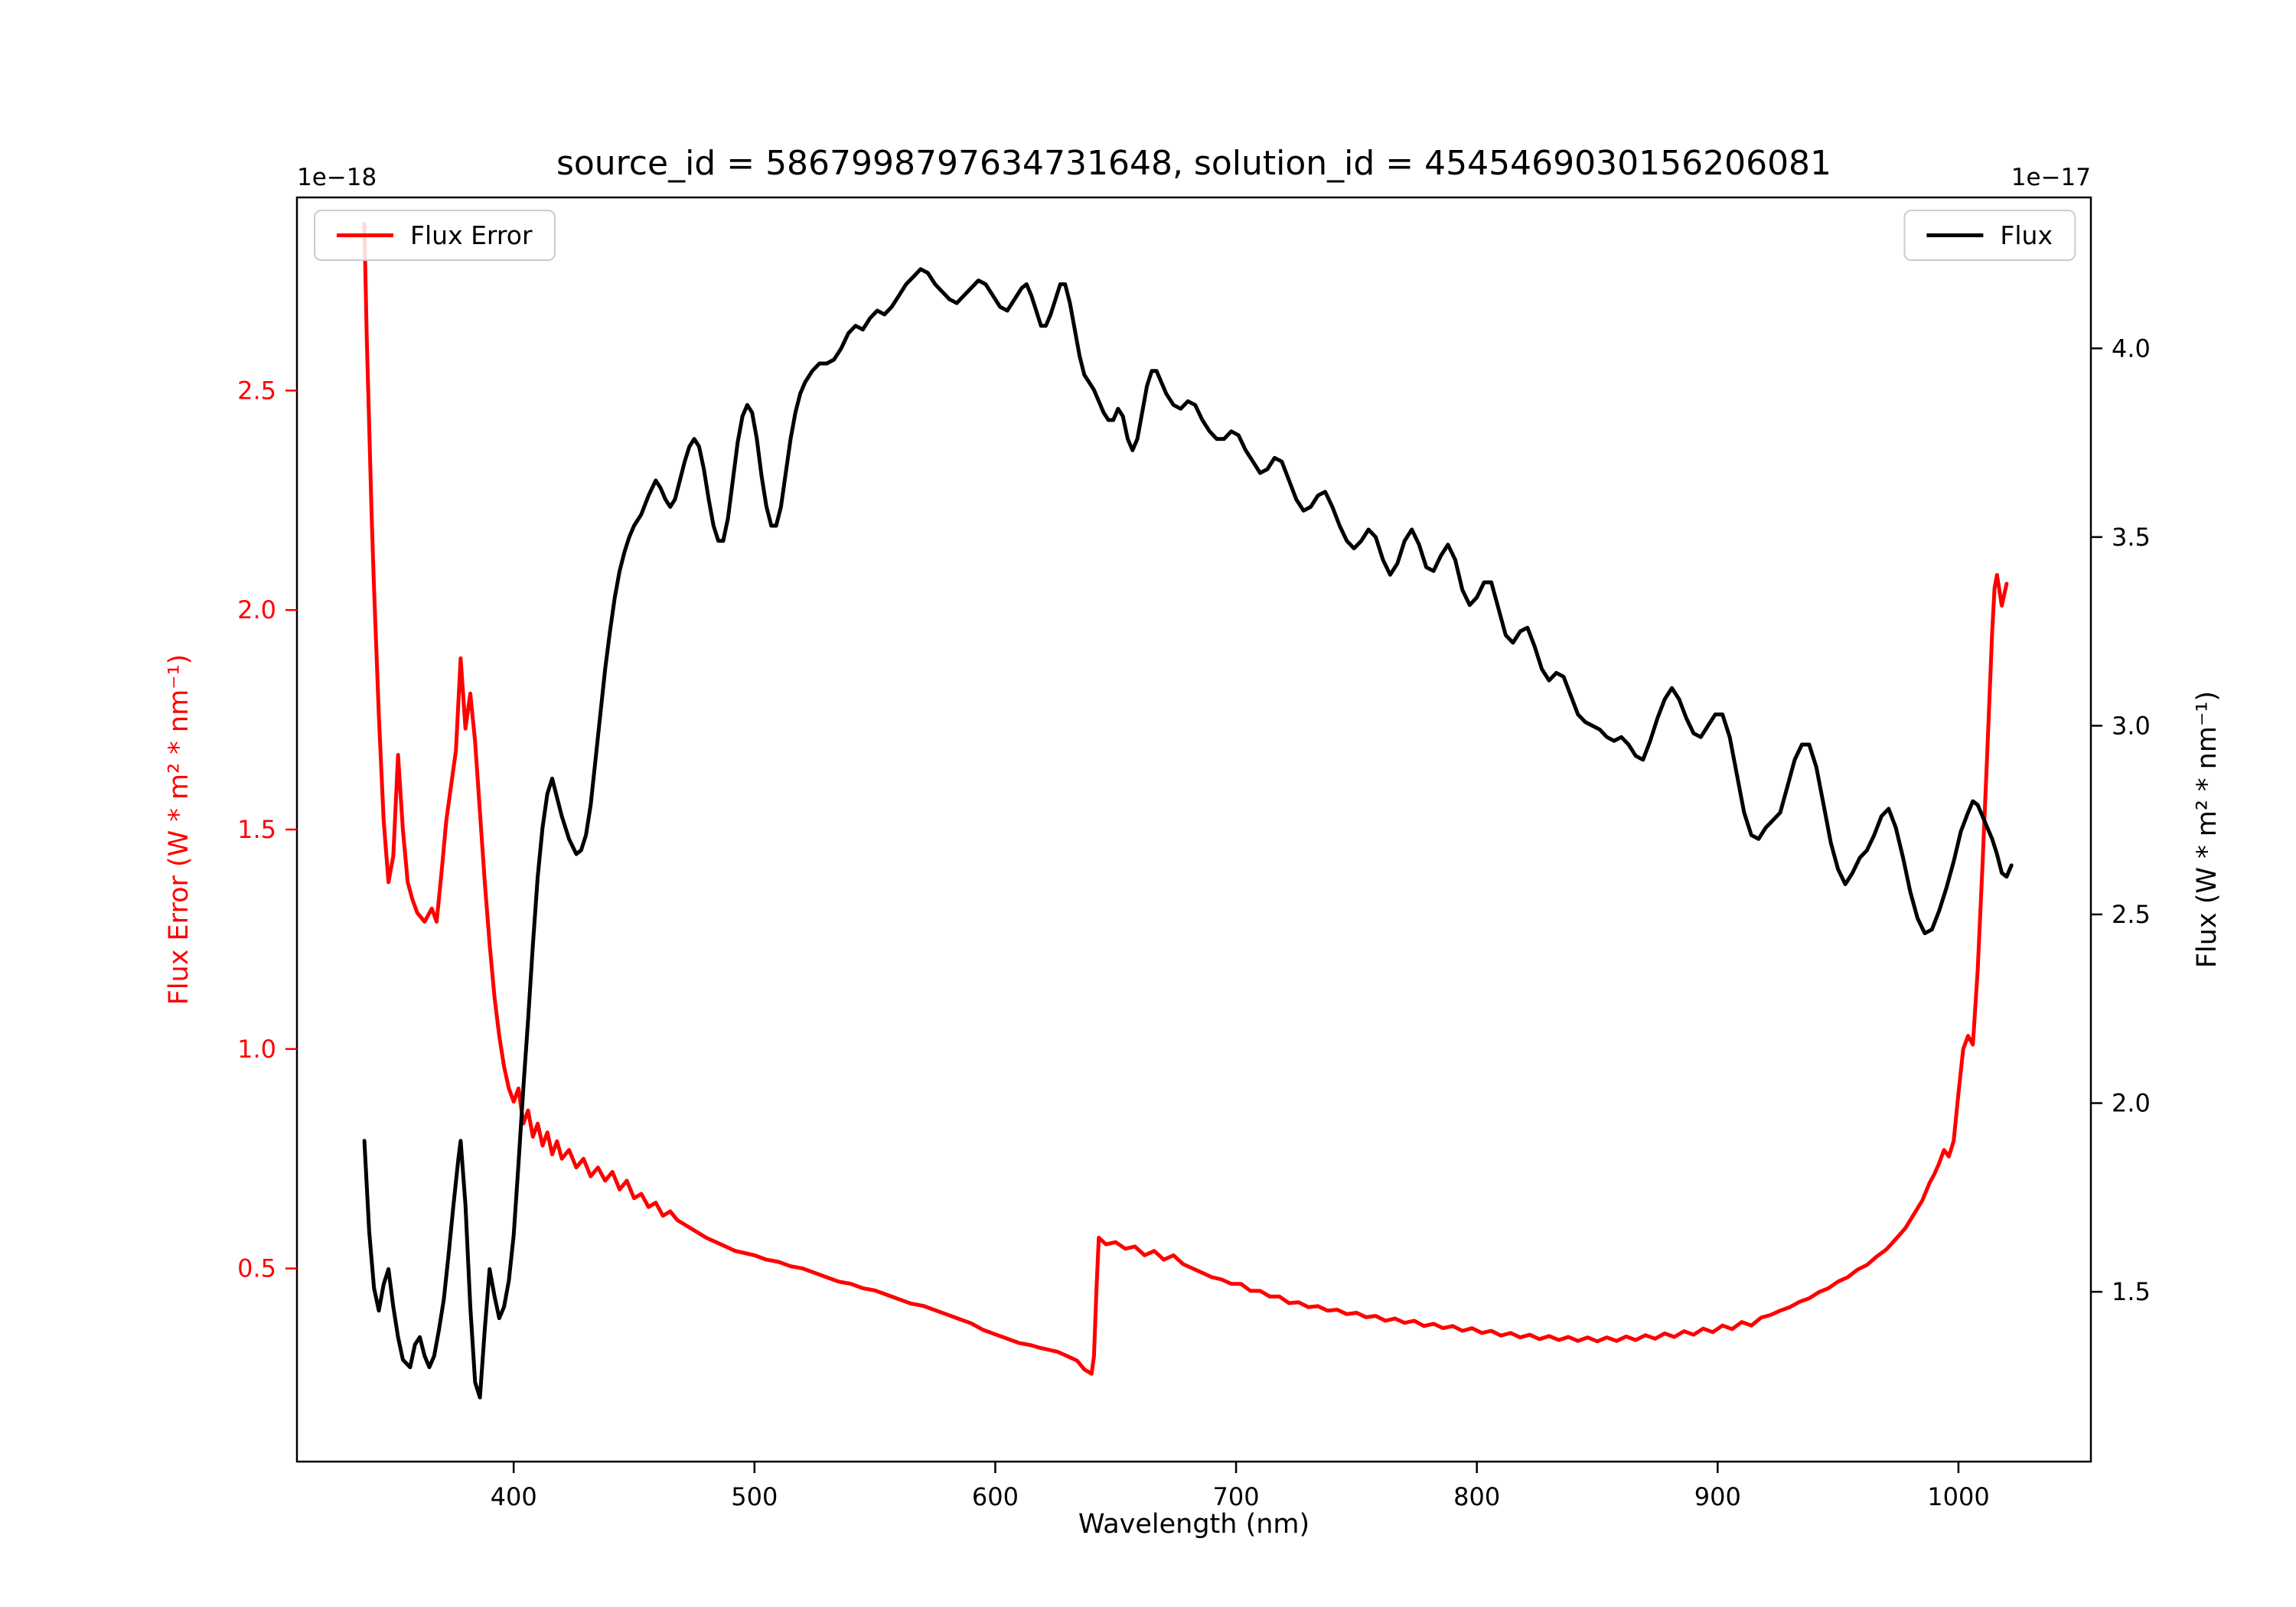 This screenshot has width=2296, height=1607. I want to click on flux-line-sample-icon, so click(1955, 235).